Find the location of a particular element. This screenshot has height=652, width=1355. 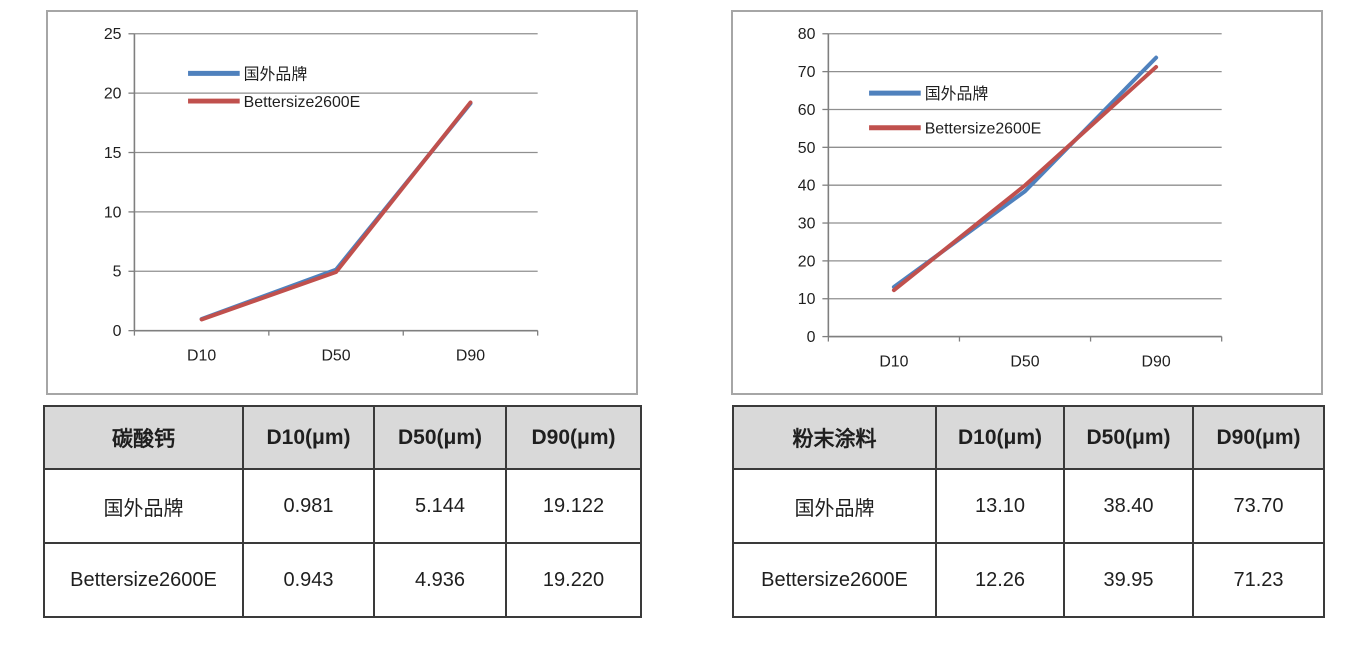

table-cell-d90: 19.220 is located at coordinates (573, 580).